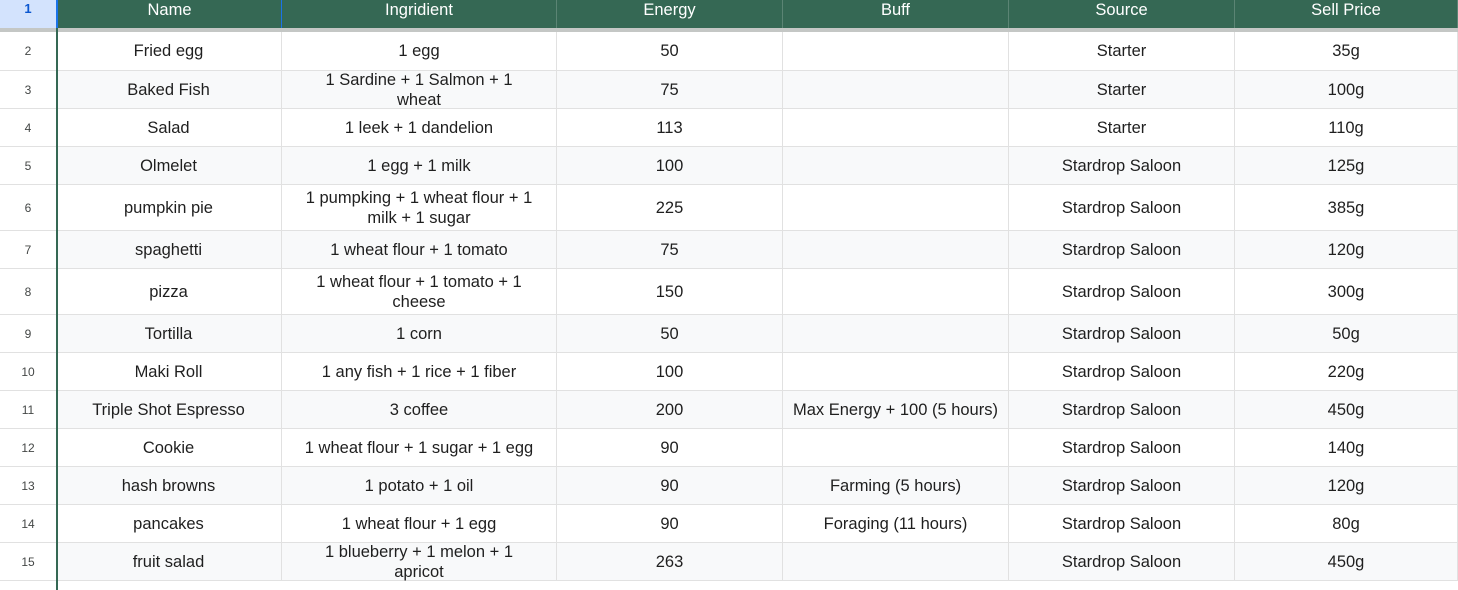  What do you see at coordinates (419, 166) in the screenshot?
I see `cell-ingredient: 1 egg + 1 milk` at bounding box center [419, 166].